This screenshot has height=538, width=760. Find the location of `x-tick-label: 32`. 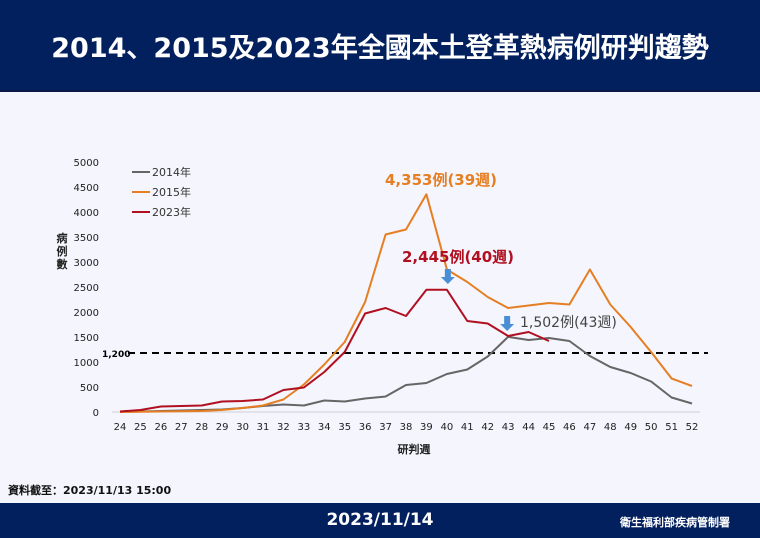

x-tick-label: 32 is located at coordinates (283, 427).